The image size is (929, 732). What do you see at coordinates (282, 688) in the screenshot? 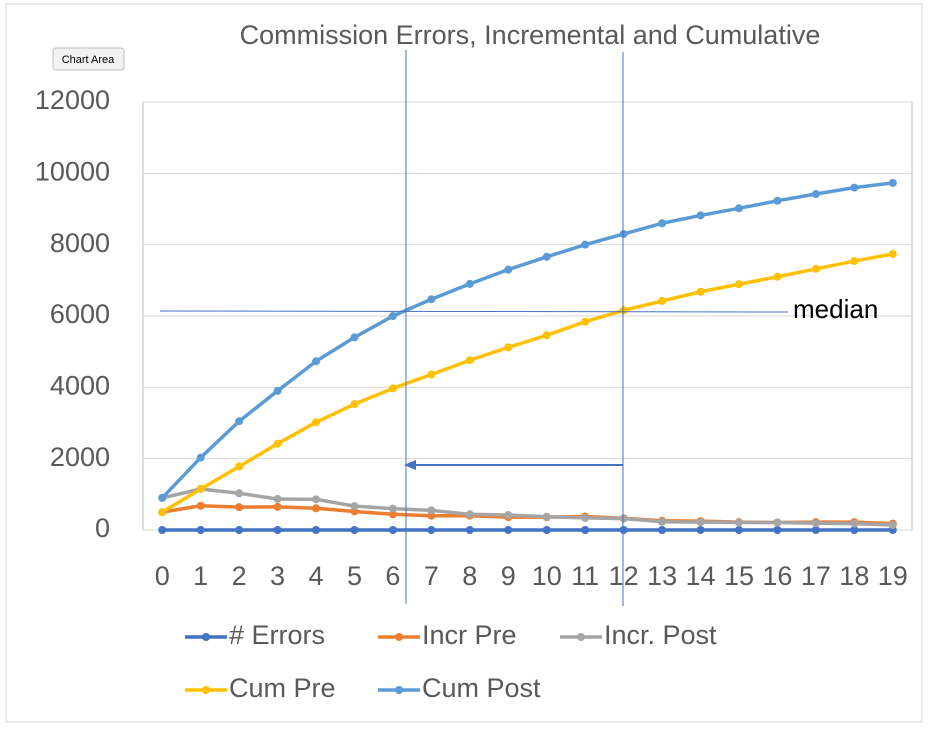
I see `legend-label: Cum Pre` at bounding box center [282, 688].